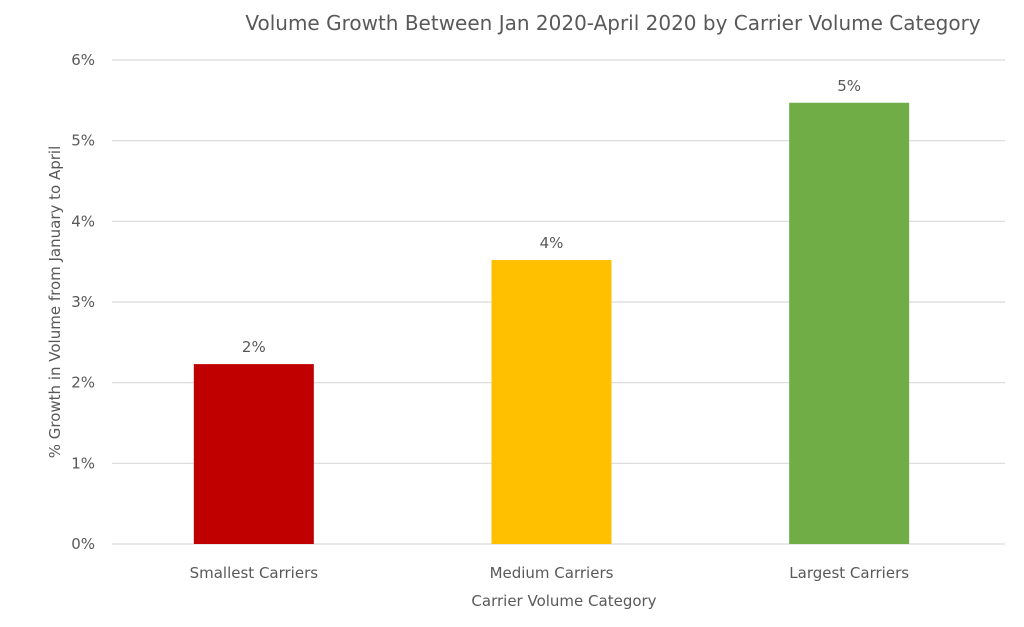 This screenshot has width=1024, height=627. Describe the element at coordinates (254, 347) in the screenshot. I see `data-label: 2%` at that location.